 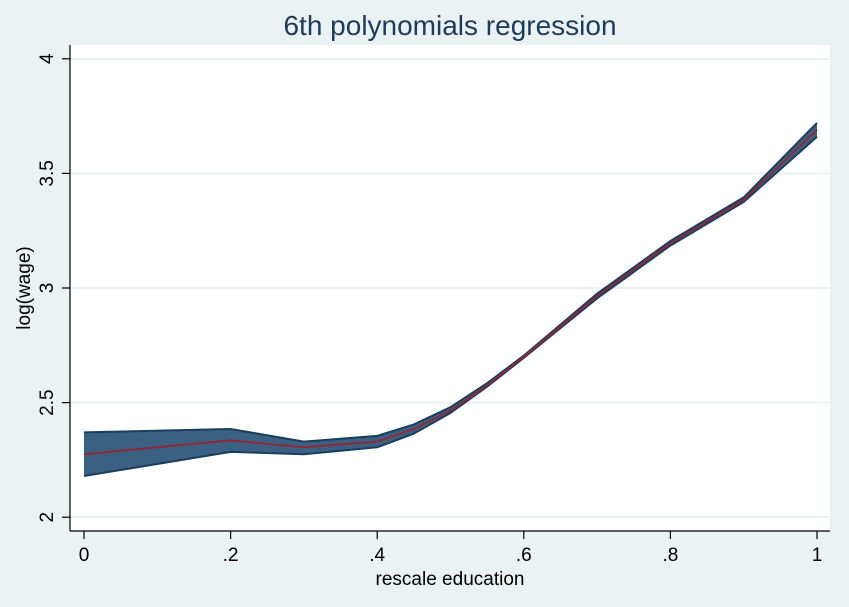 I want to click on y-tick-label-0: 2, so click(x=47, y=517).